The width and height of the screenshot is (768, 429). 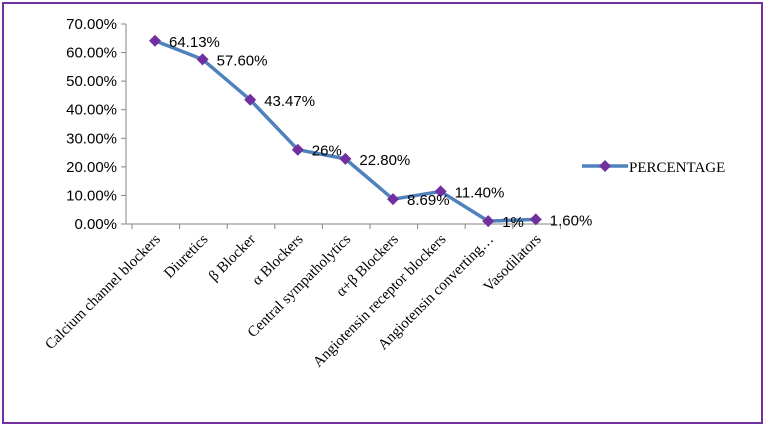 I want to click on y-tick-label: 20.00%, so click(x=91, y=167).